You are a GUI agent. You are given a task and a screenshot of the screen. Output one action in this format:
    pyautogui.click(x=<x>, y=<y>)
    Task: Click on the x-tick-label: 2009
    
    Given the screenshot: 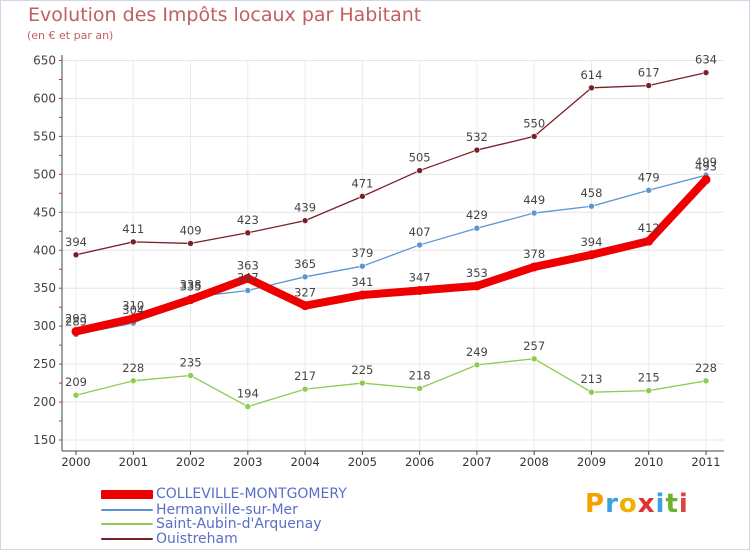 What is the action you would take?
    pyautogui.click(x=591, y=462)
    